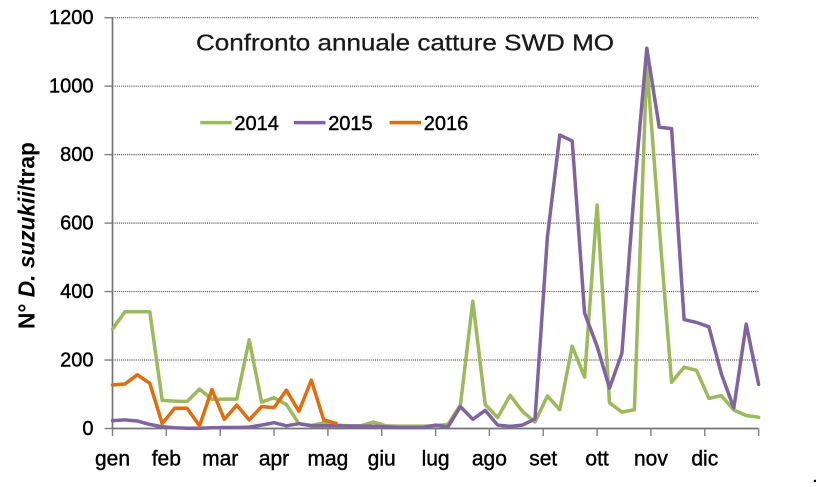  Describe the element at coordinates (26, 235) in the screenshot. I see `svg-text: N° D. suzukii/trap` at that location.